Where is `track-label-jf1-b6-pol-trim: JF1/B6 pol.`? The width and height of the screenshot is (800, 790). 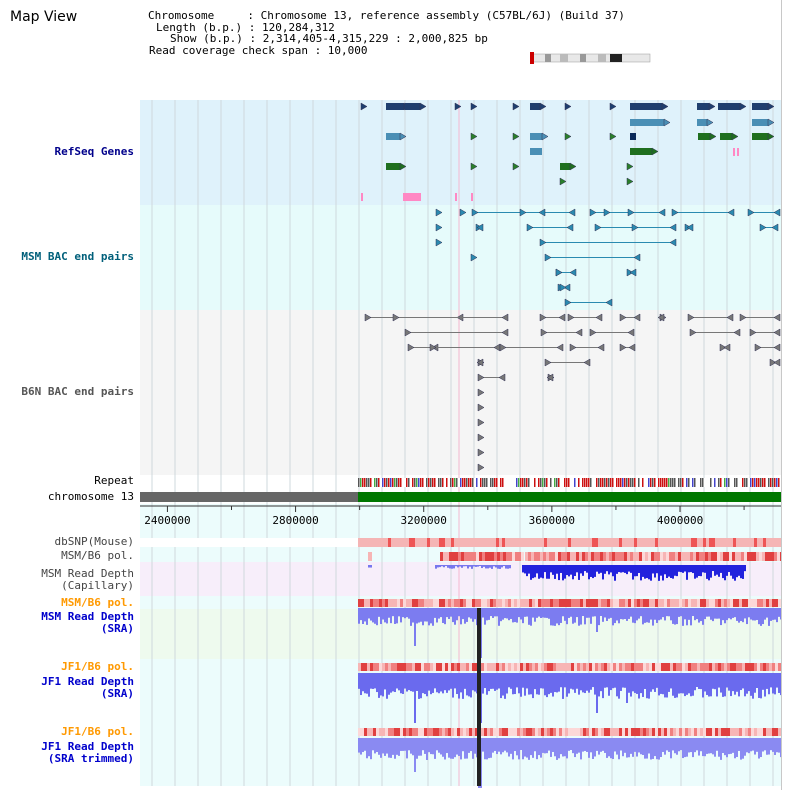 track-label-jf1-b6-pol-trim: JF1/B6 pol. is located at coordinates (97, 731).